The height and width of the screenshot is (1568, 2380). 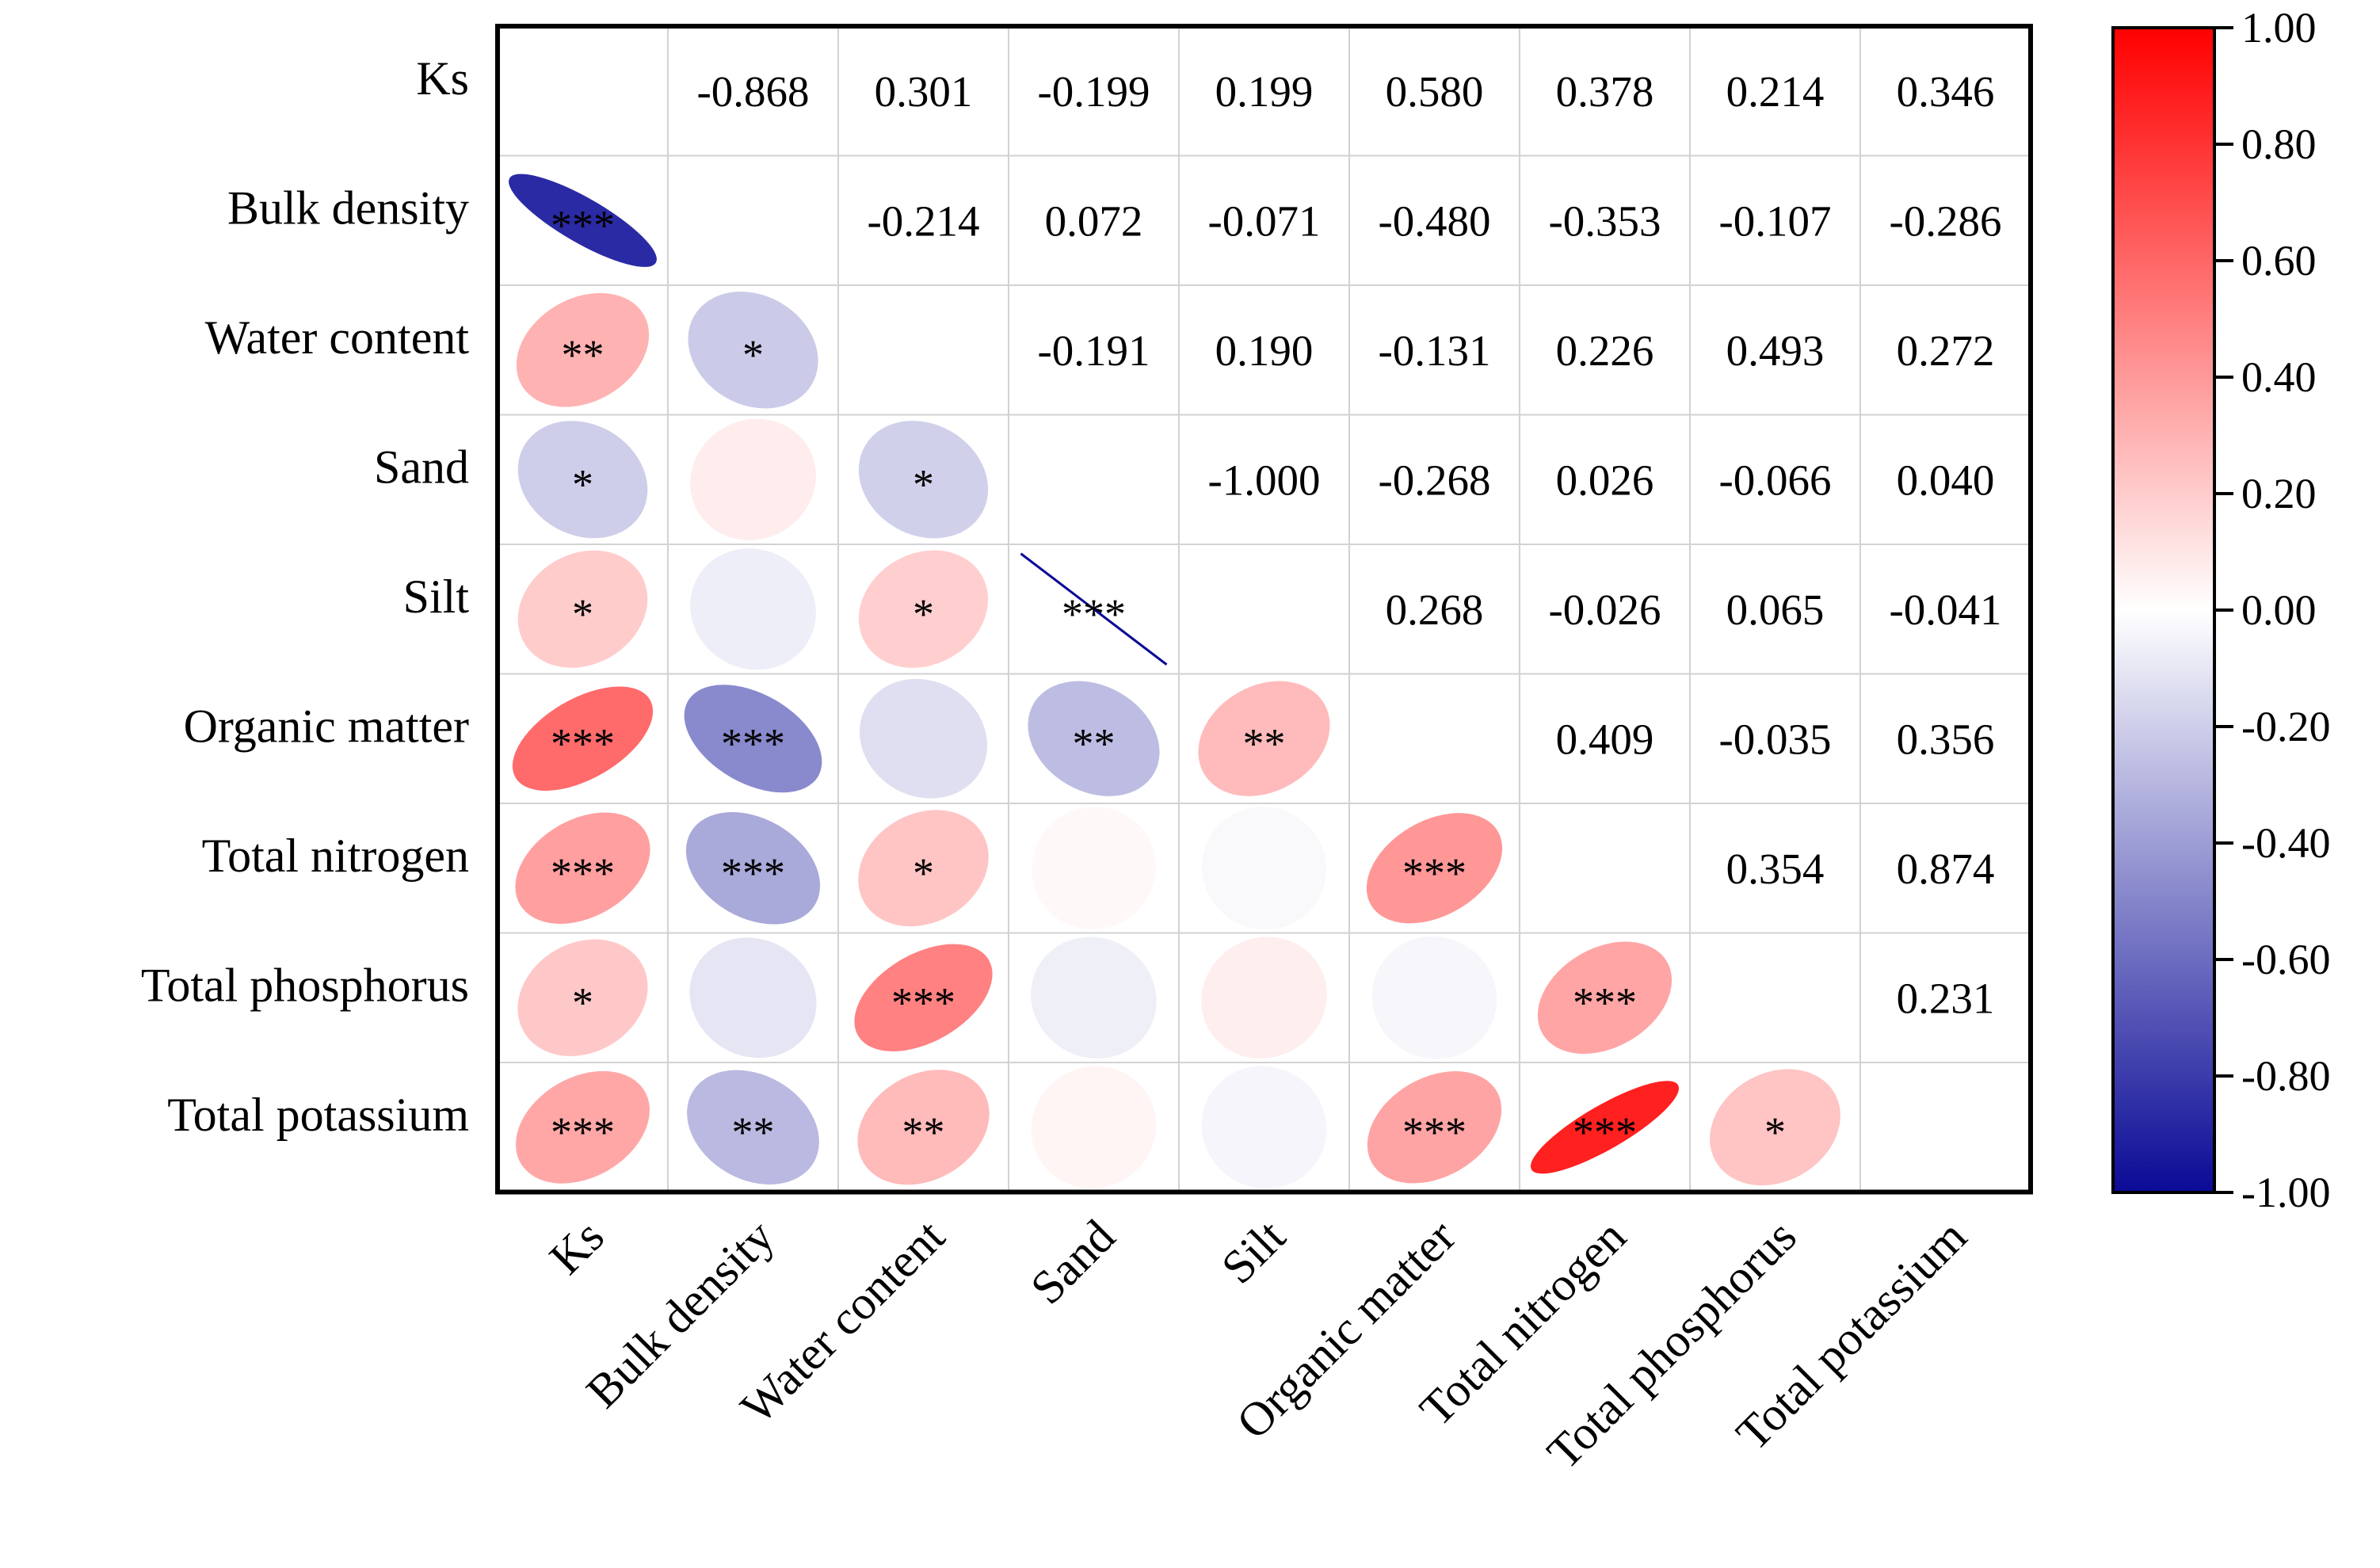 I want to click on correlation-value: 0.346, so click(x=1946, y=91).